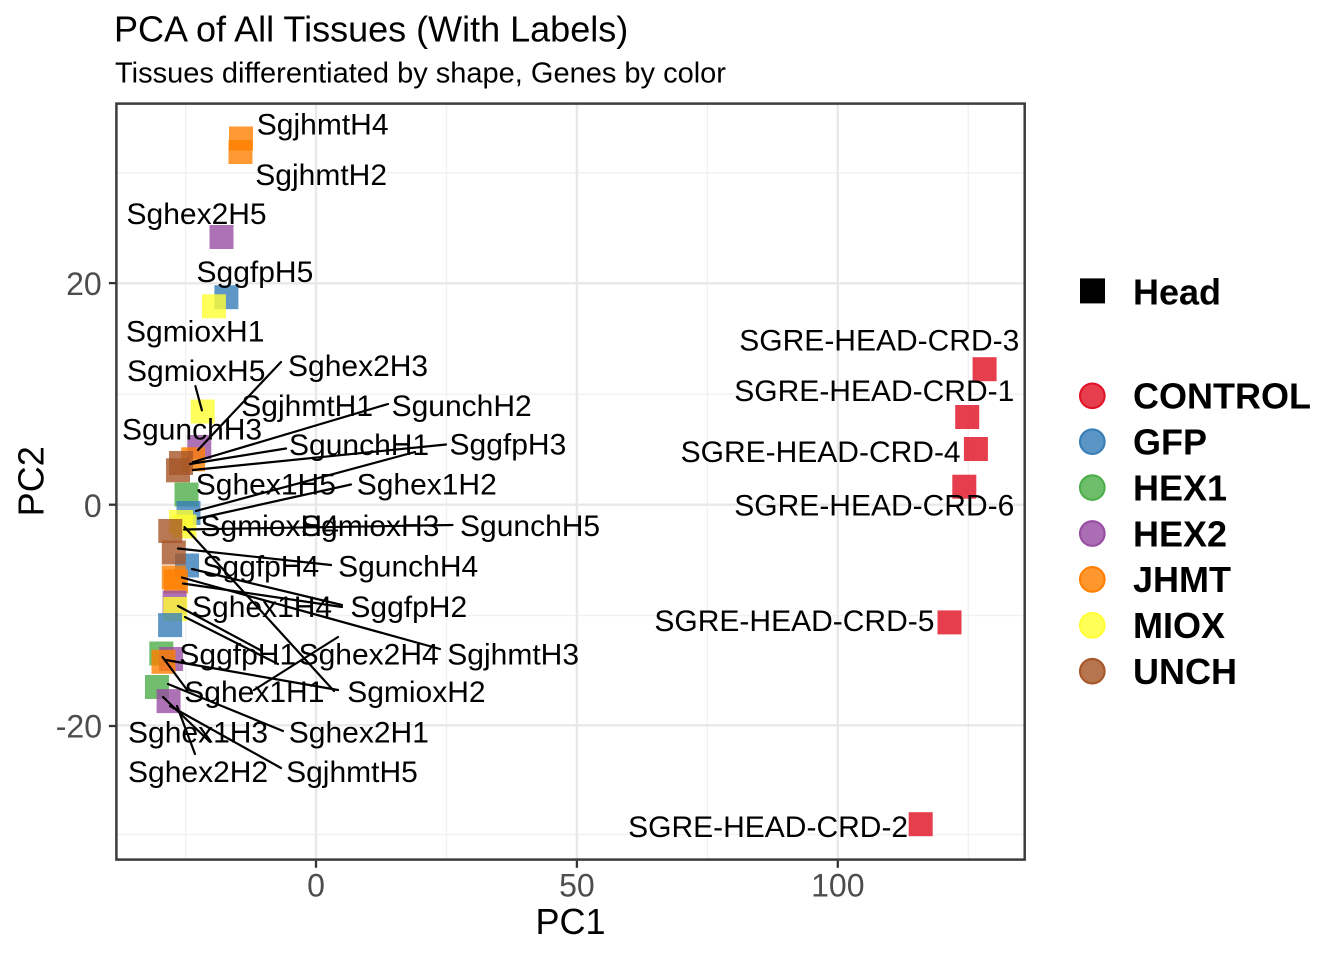 This screenshot has width=1344, height=965. What do you see at coordinates (198, 772) in the screenshot?
I see `svg-text: Sghex2H2` at bounding box center [198, 772].